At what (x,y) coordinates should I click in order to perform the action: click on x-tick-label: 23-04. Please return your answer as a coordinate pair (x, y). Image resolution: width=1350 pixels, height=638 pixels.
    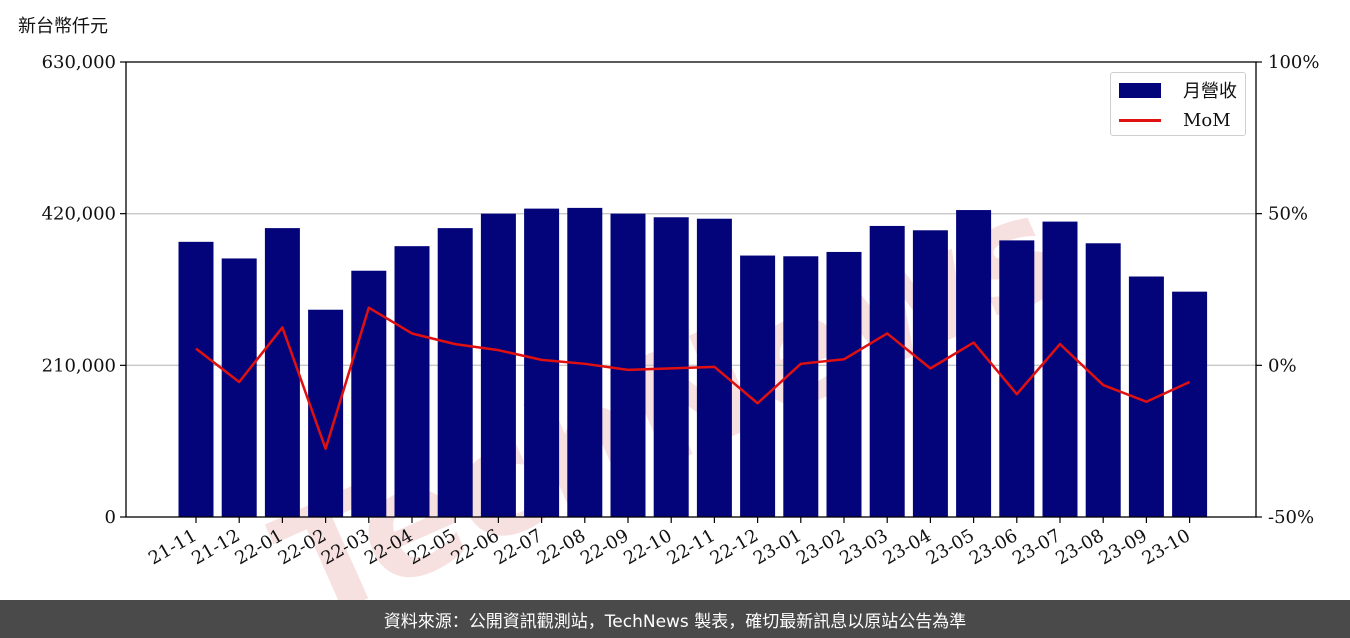
    Looking at the image, I should click on (906, 547).